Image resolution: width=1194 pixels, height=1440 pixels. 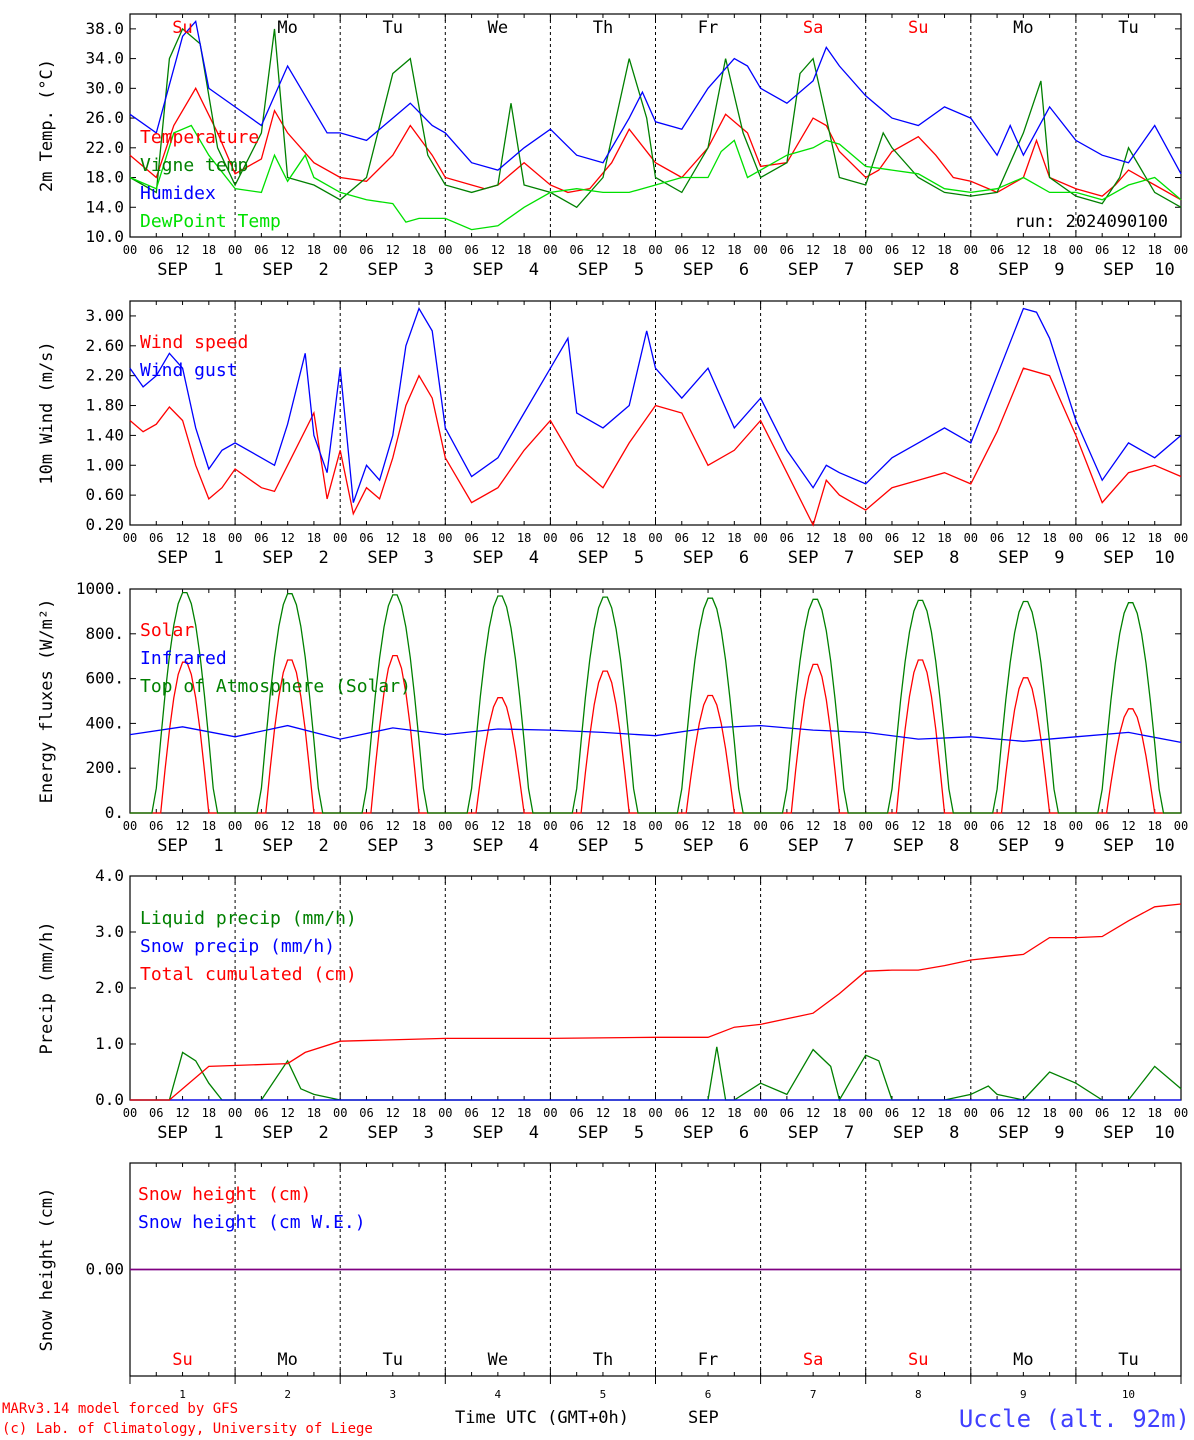 What do you see at coordinates (1023, 28) in the screenshot?
I see `weekday-label-top: Mo` at bounding box center [1023, 28].